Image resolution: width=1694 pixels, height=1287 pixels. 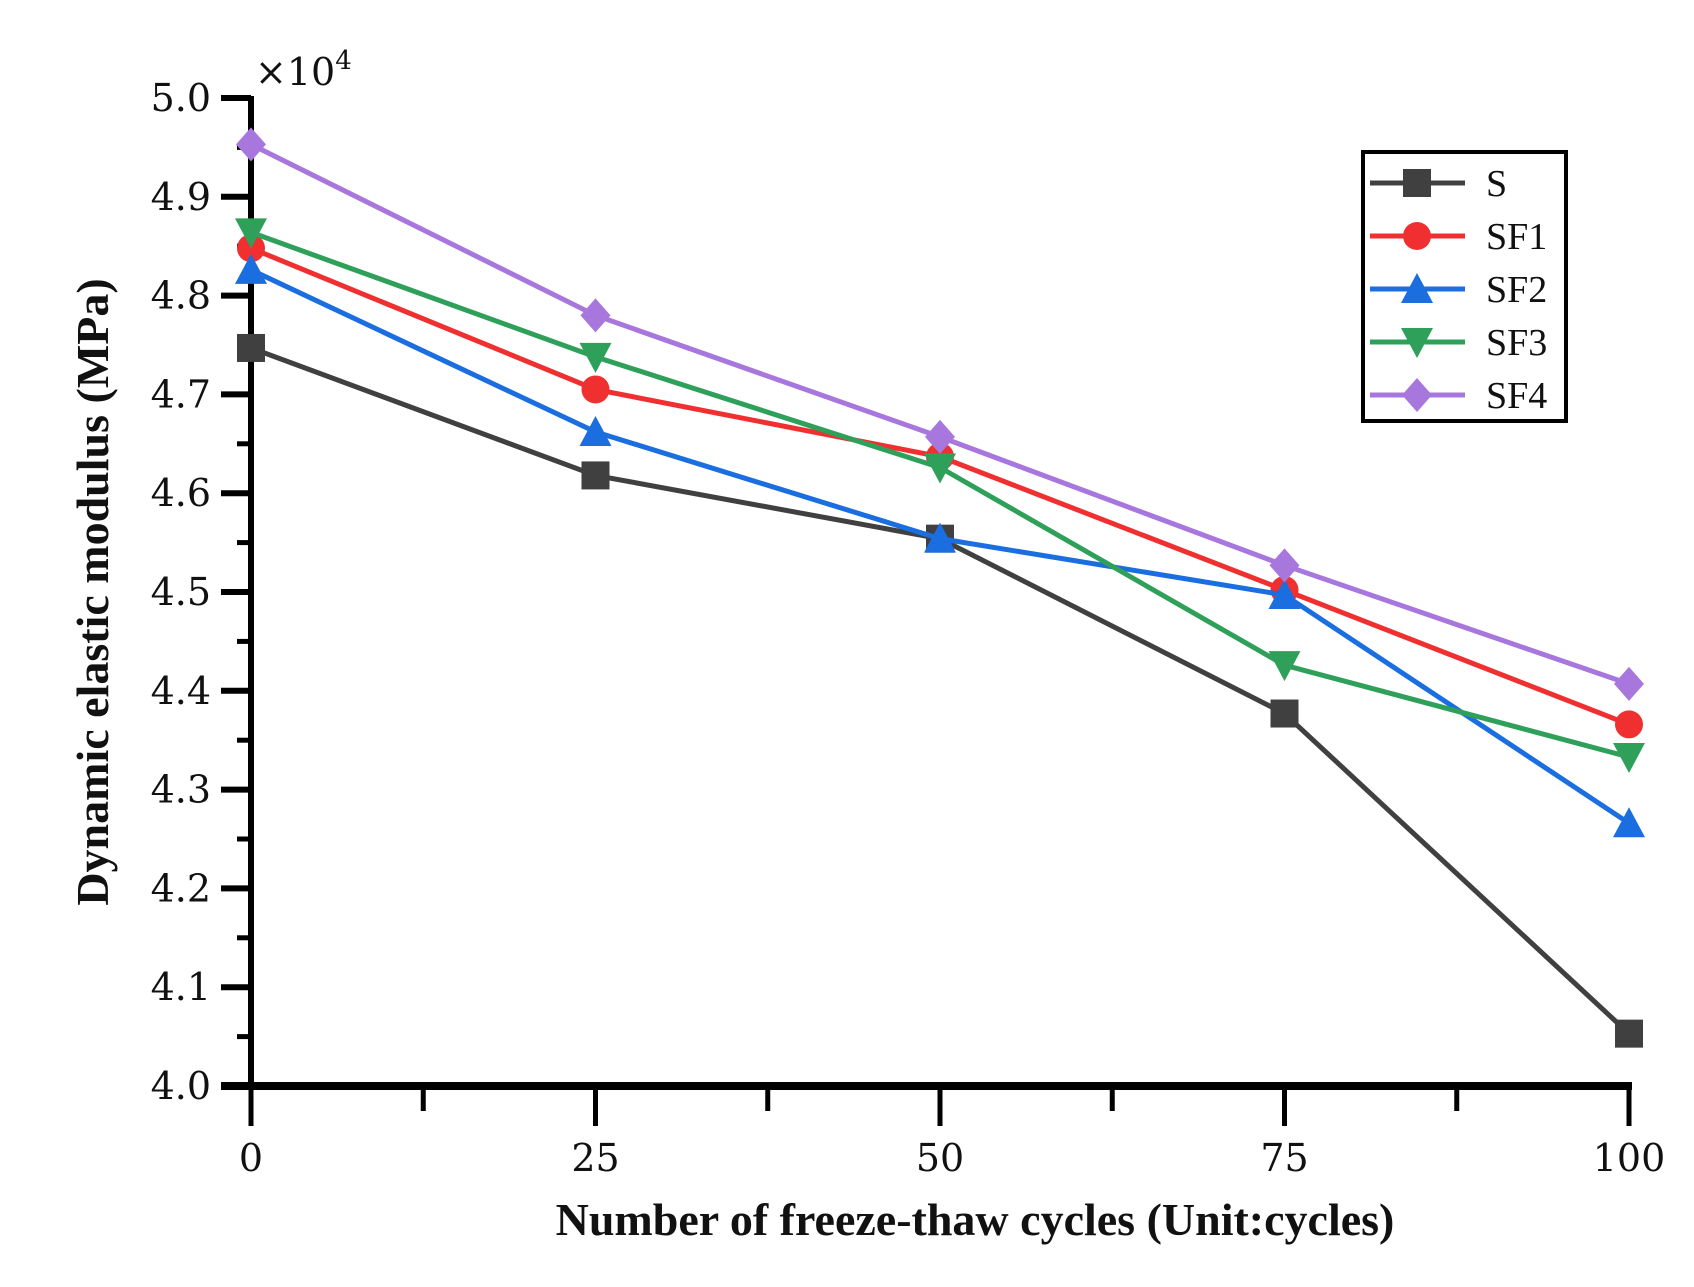 What do you see at coordinates (181, 394) in the screenshot?
I see `y-tick-label: 4.7` at bounding box center [181, 394].